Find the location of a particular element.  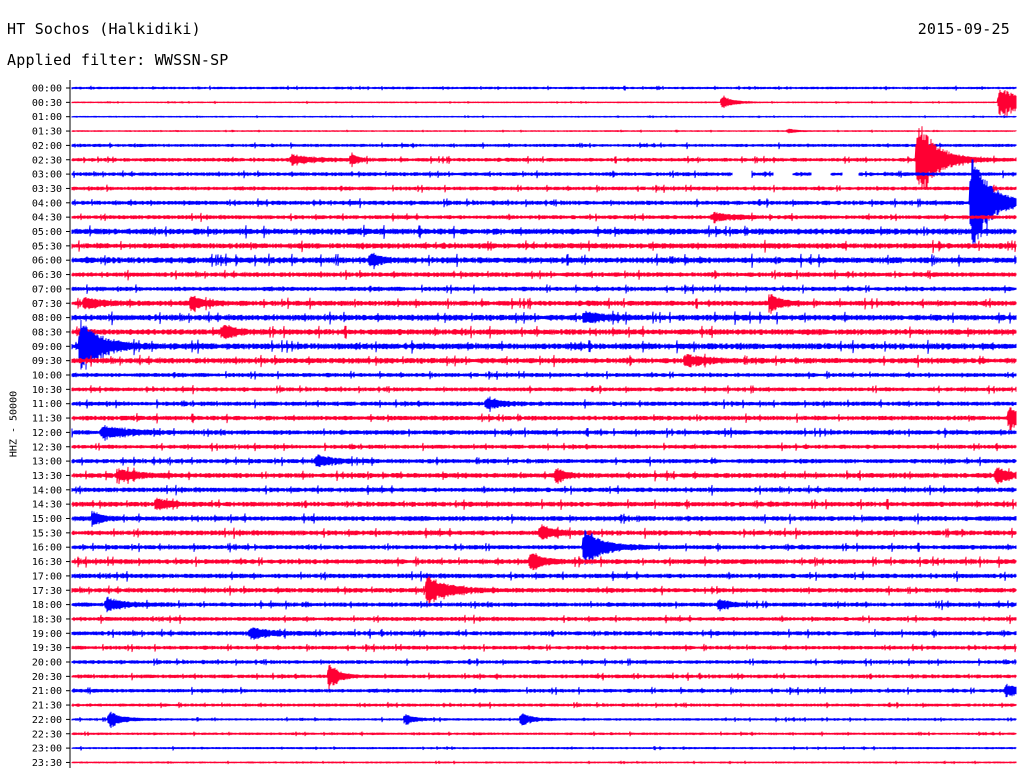

row-time-label: 15:00 is located at coordinates (47, 519).